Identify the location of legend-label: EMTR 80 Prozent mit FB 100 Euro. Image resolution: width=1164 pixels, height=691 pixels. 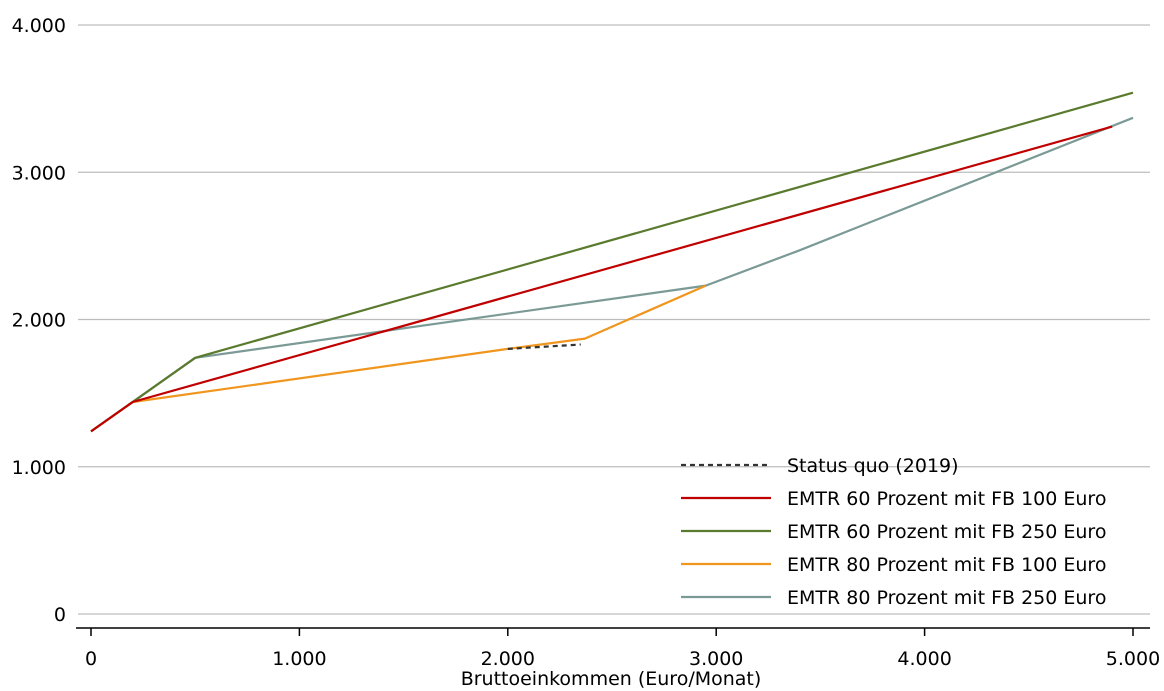
(946, 565).